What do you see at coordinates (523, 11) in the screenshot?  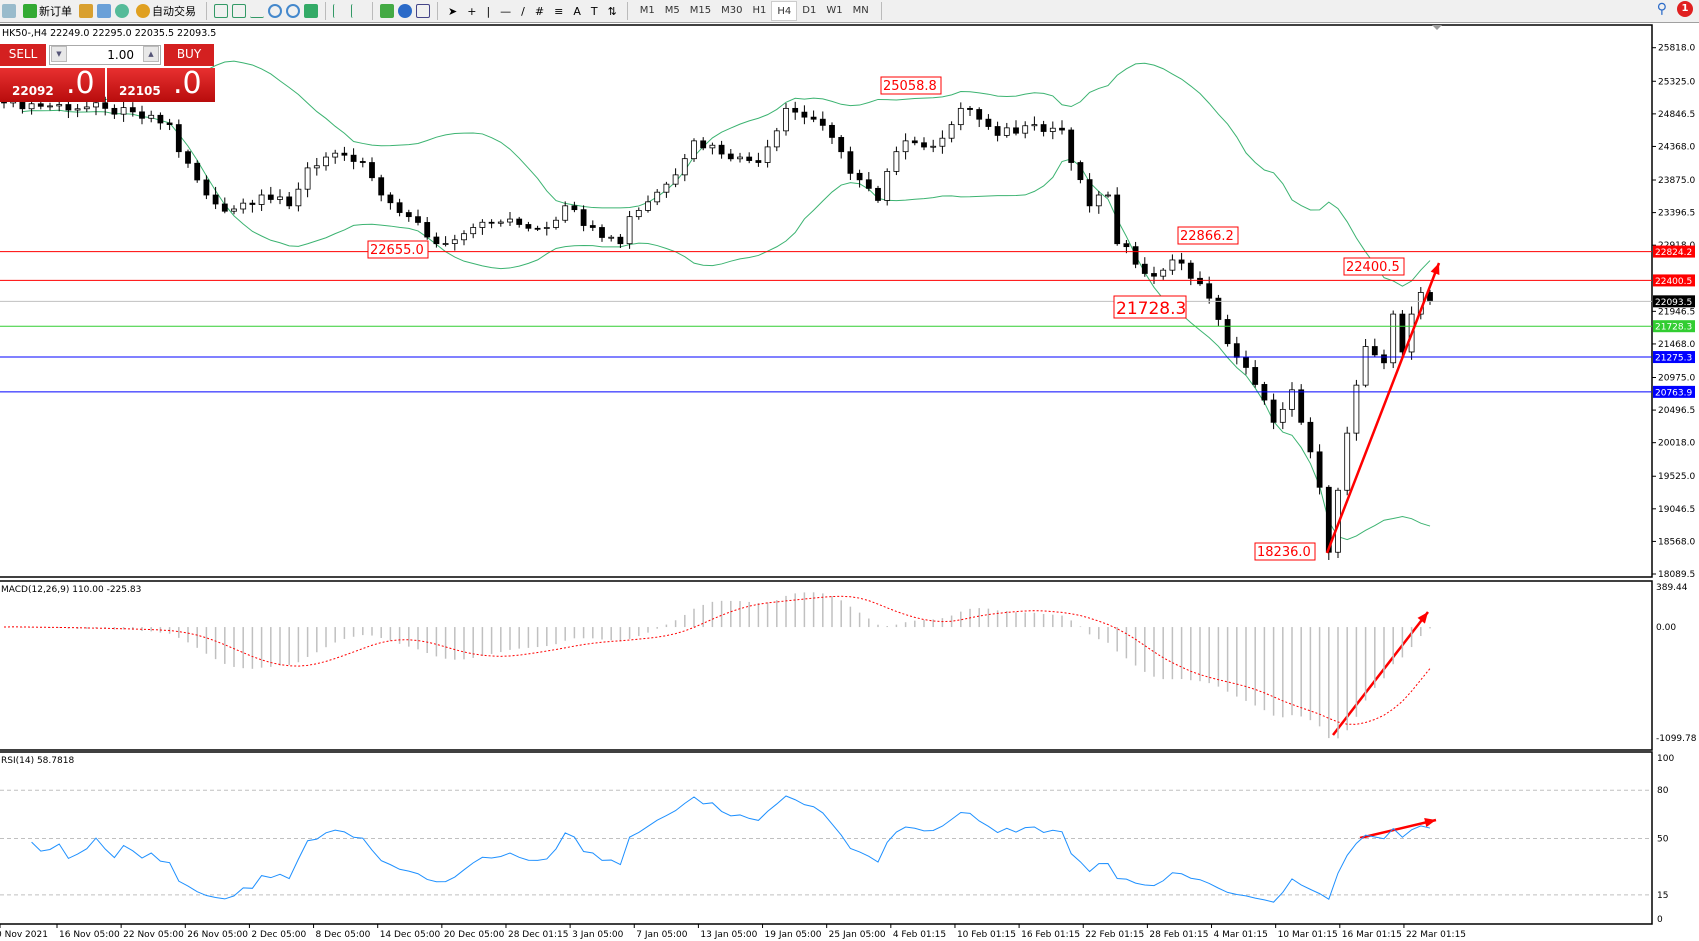 I see `trendline-icon: /` at bounding box center [523, 11].